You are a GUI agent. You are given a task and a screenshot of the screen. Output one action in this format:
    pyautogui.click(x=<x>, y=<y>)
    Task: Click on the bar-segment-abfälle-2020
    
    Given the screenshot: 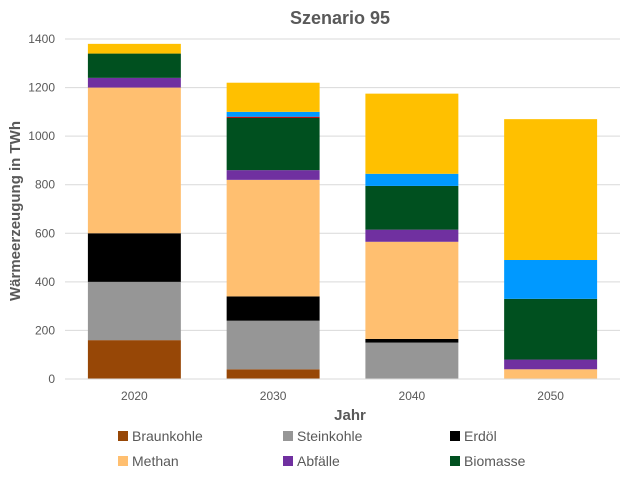 What is the action you would take?
    pyautogui.click(x=134, y=82)
    